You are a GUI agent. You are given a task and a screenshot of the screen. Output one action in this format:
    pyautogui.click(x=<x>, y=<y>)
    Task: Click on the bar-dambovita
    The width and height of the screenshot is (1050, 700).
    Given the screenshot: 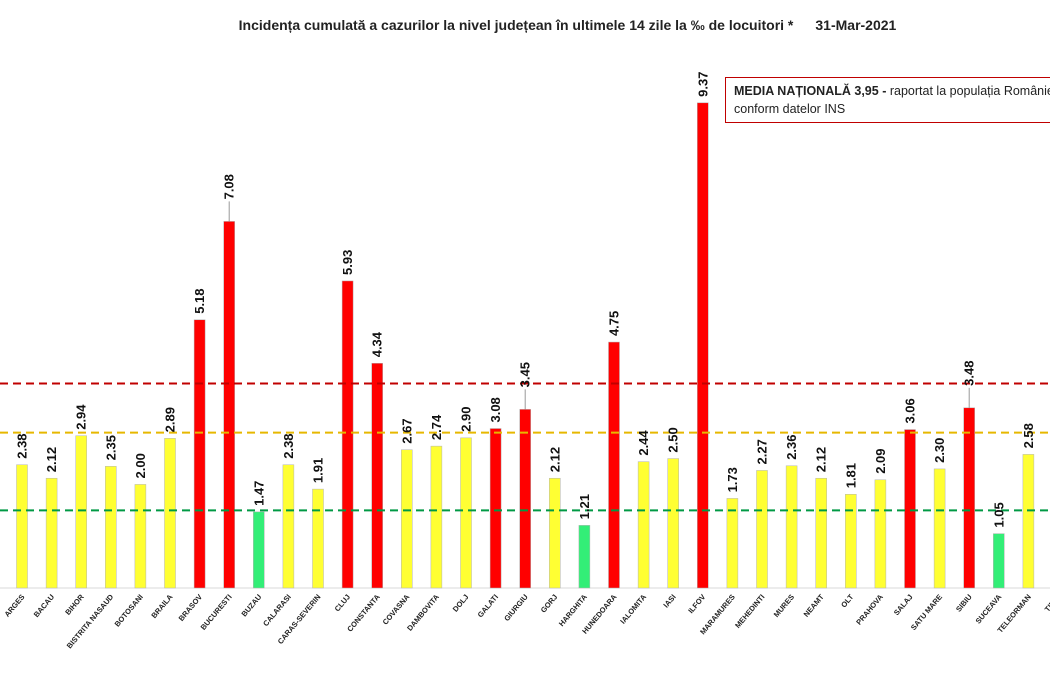 What is the action you would take?
    pyautogui.click(x=436, y=517)
    